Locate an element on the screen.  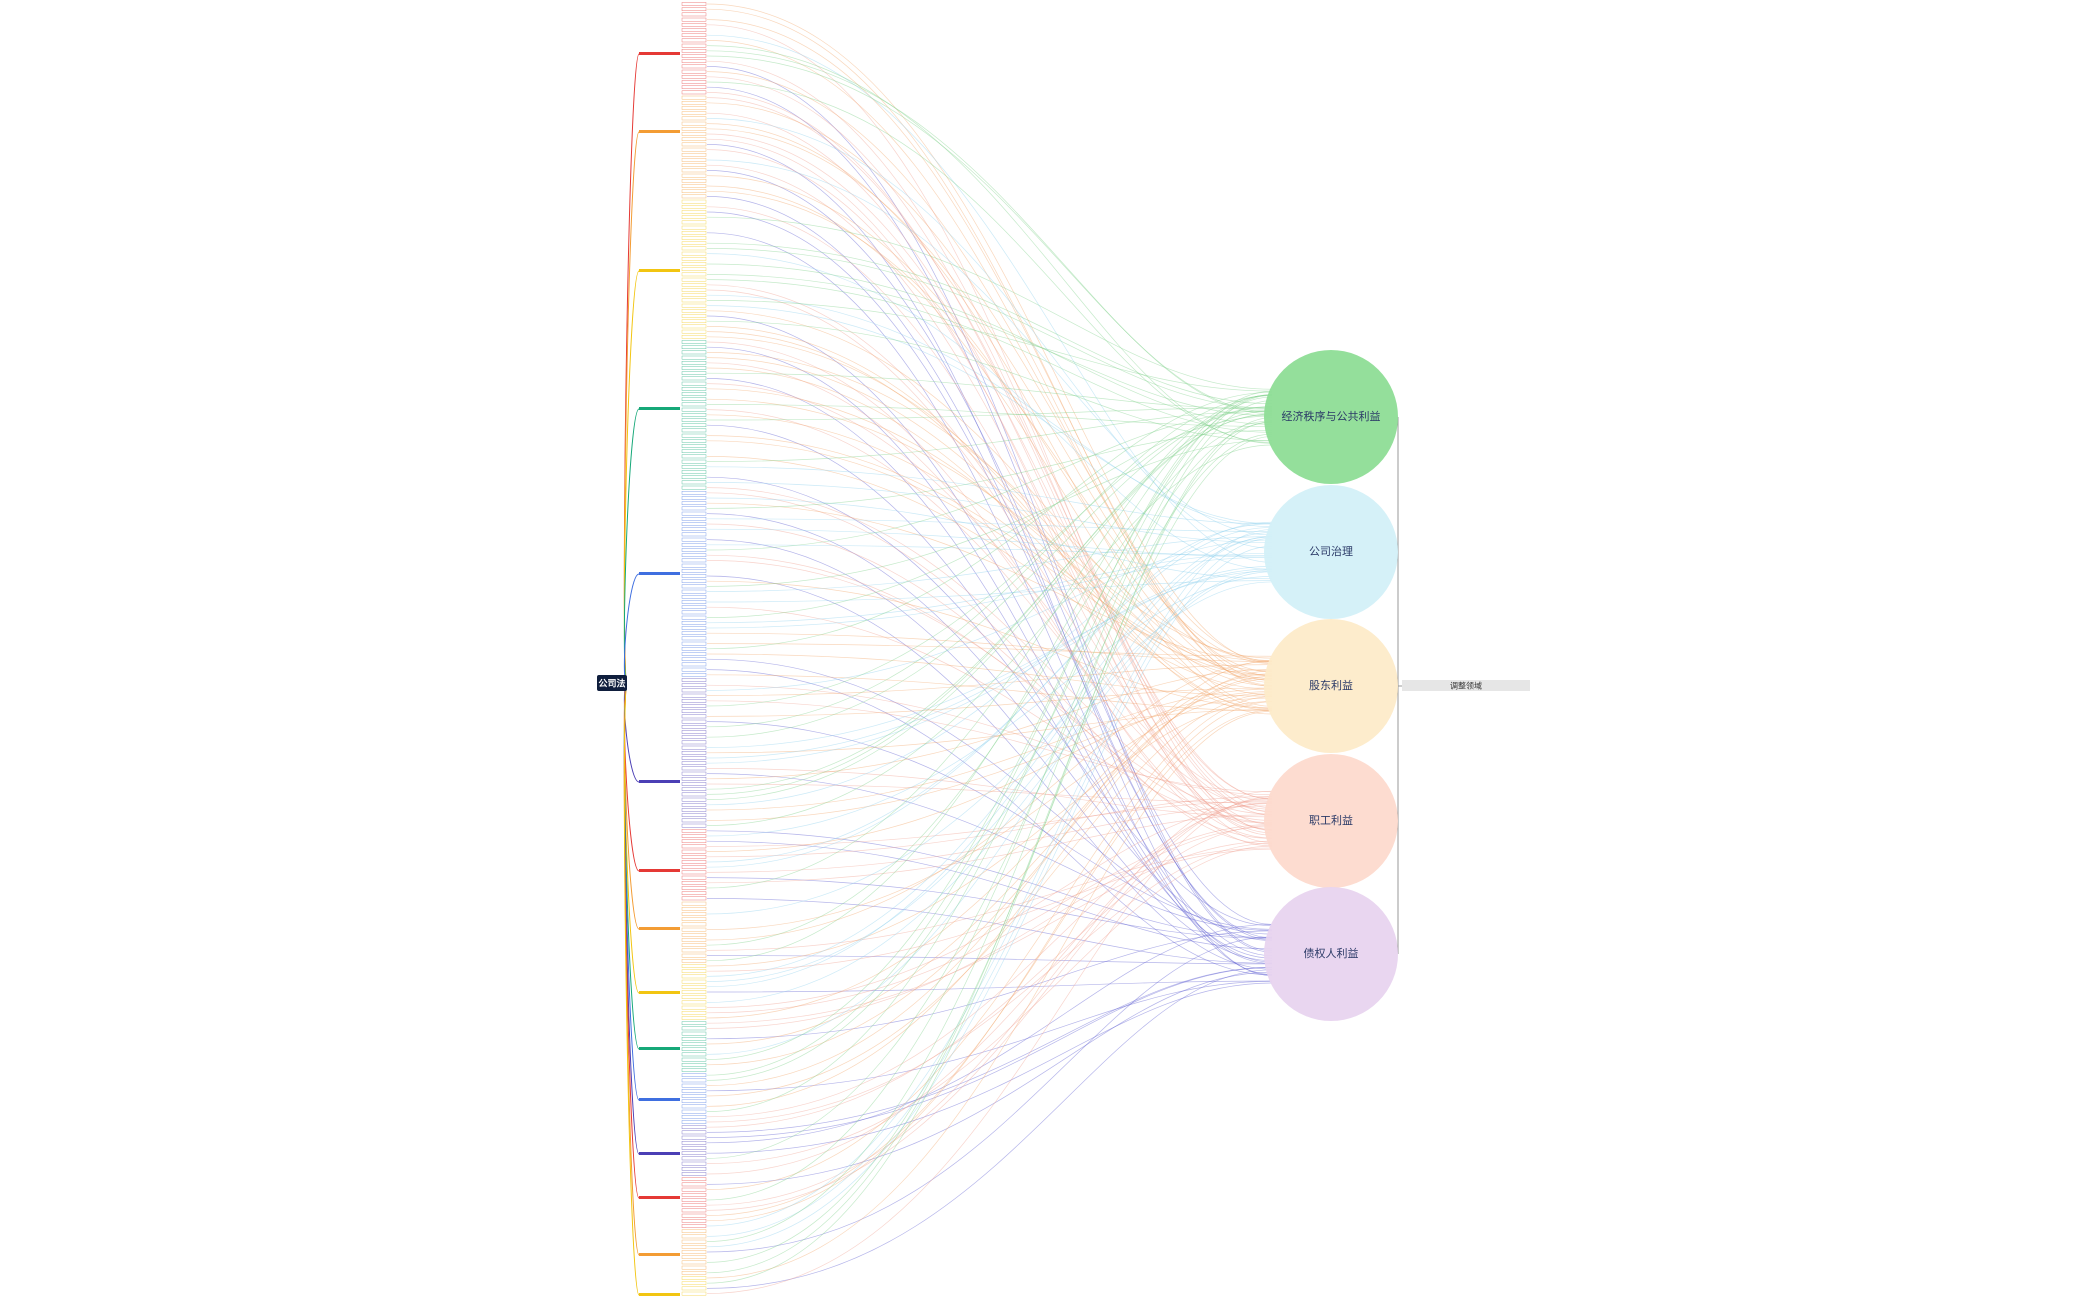
category-node is located at coordinates (1331, 686).